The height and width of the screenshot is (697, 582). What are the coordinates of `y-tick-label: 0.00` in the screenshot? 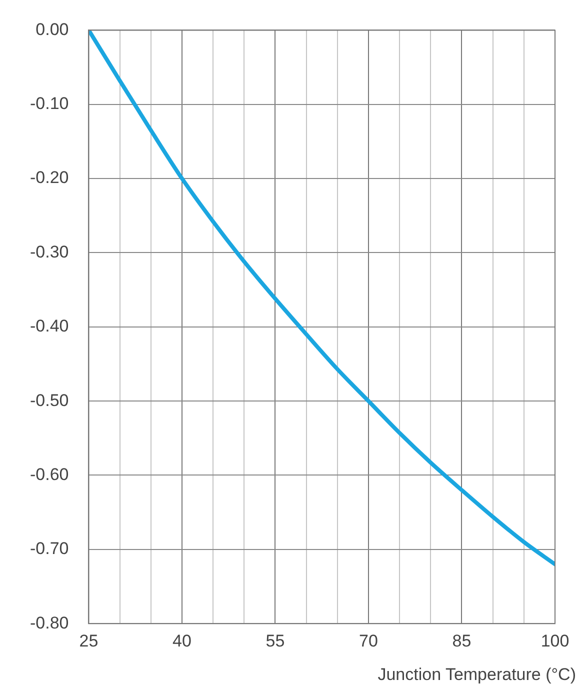 It's located at (52, 29).